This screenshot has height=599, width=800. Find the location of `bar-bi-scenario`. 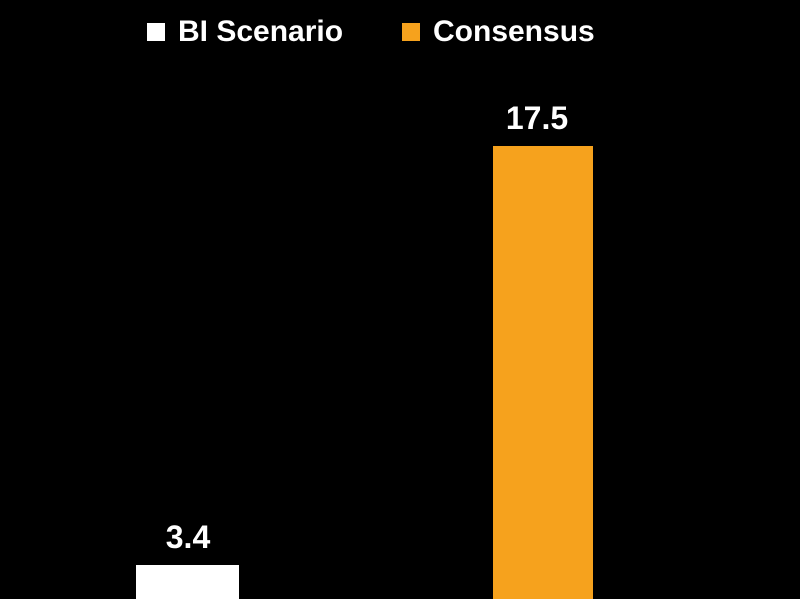

bar-bi-scenario is located at coordinates (187, 582).